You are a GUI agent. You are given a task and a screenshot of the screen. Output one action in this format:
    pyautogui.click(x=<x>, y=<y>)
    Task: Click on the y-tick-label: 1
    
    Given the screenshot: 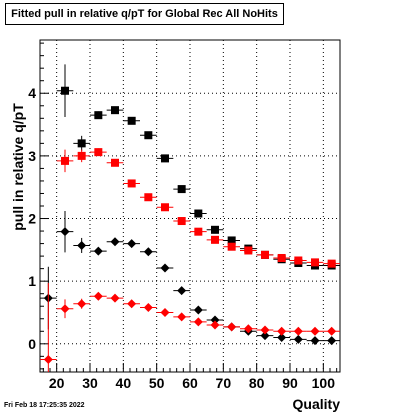 What is the action you would take?
    pyautogui.click(x=32, y=281)
    